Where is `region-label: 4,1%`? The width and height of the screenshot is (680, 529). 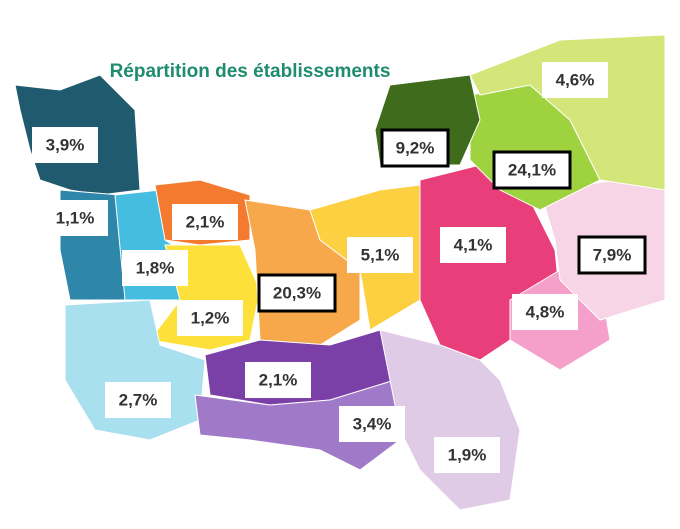
region-label: 4,1% is located at coordinates (473, 244).